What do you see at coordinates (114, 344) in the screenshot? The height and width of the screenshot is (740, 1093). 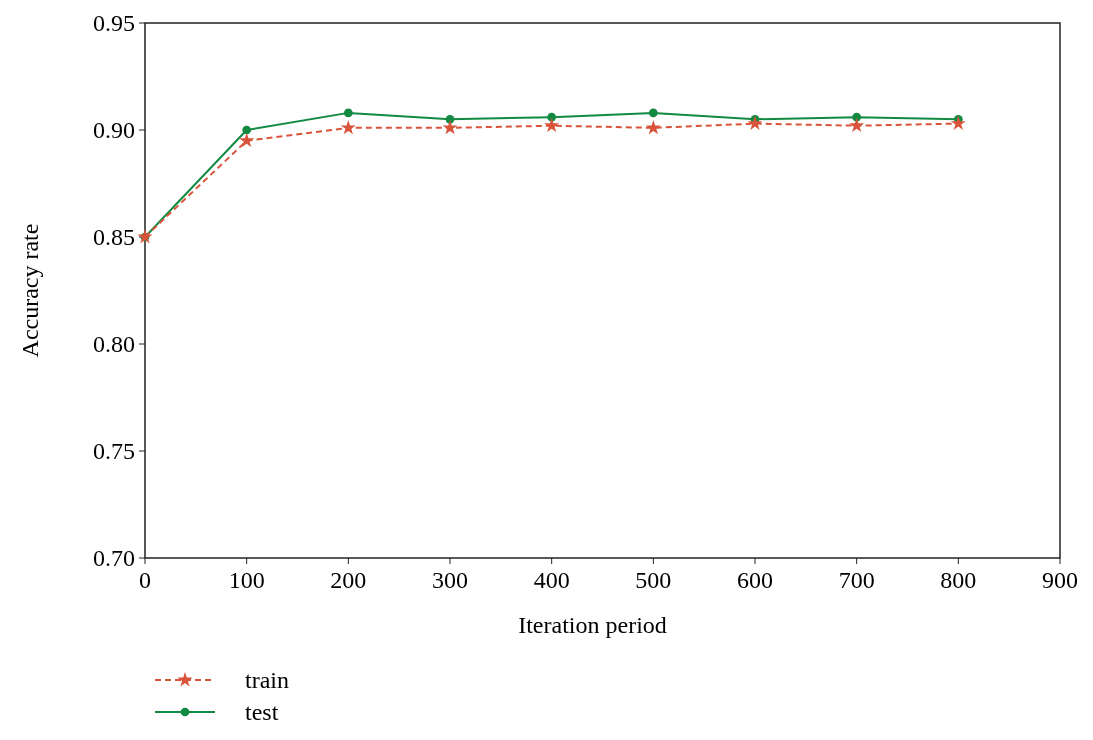 I see `y-tick-label: 0.80` at bounding box center [114, 344].